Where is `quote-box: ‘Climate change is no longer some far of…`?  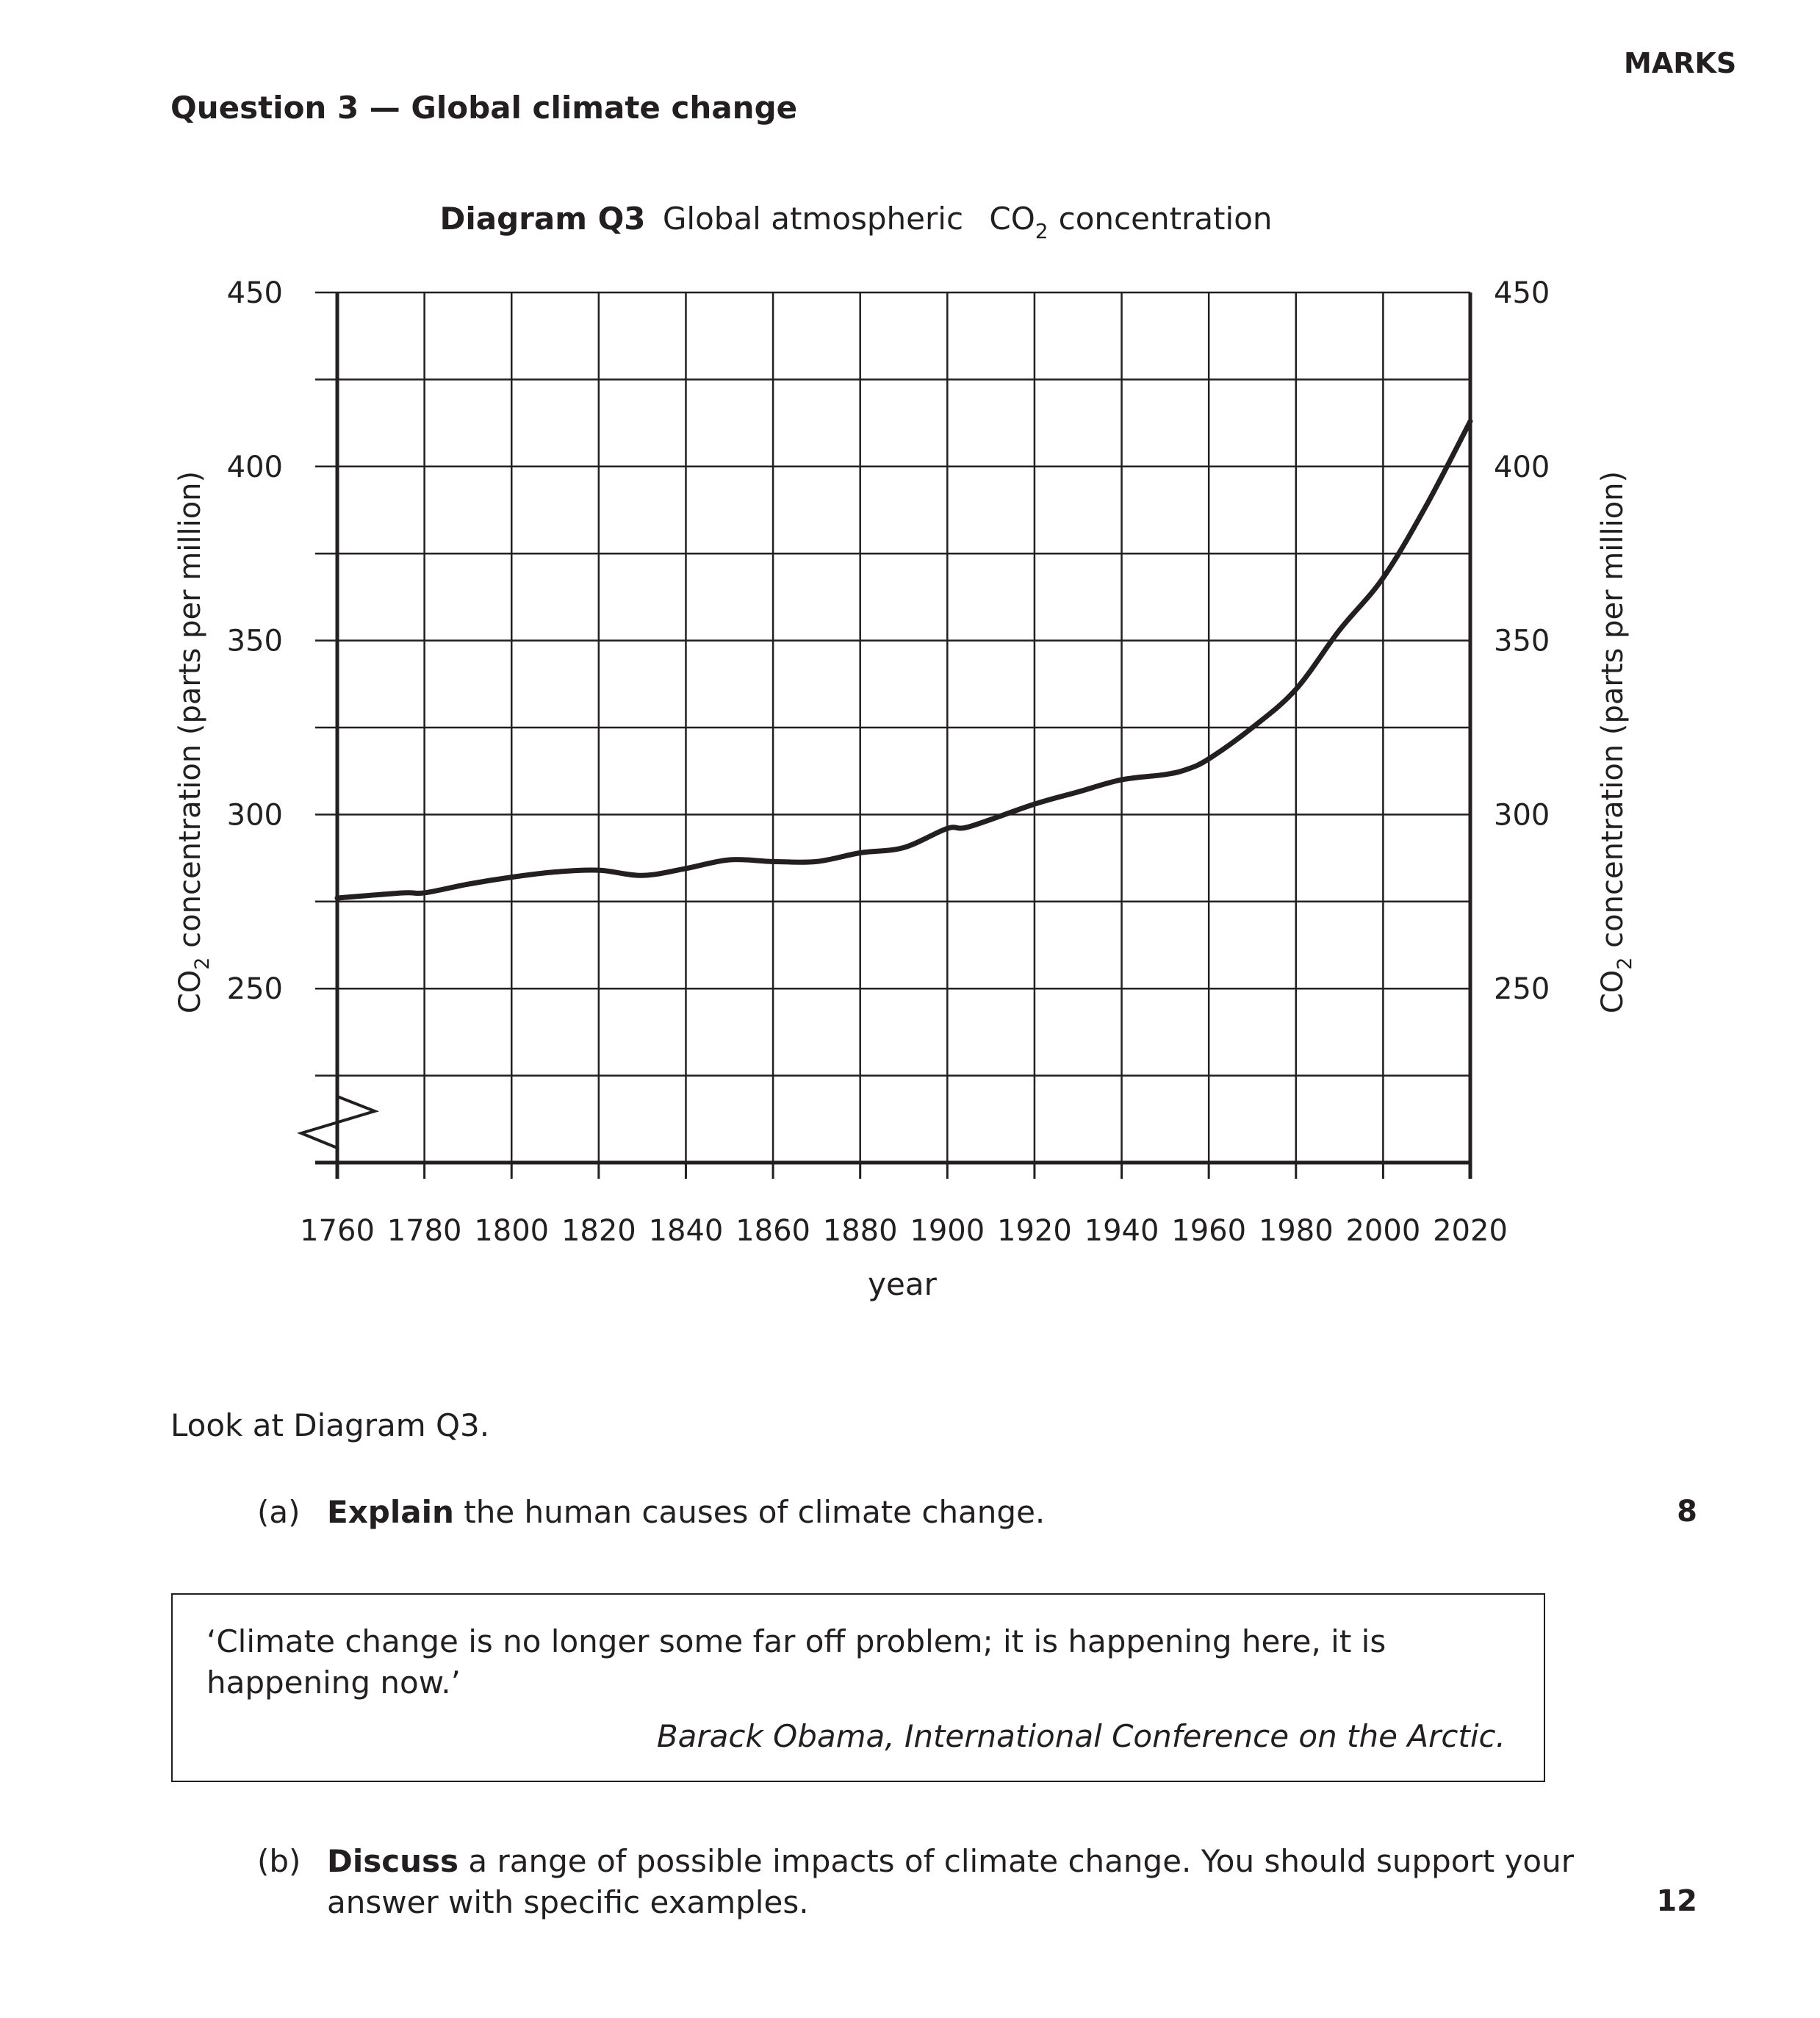
quote-box: ‘Climate change is no longer some far of… is located at coordinates (858, 1687).